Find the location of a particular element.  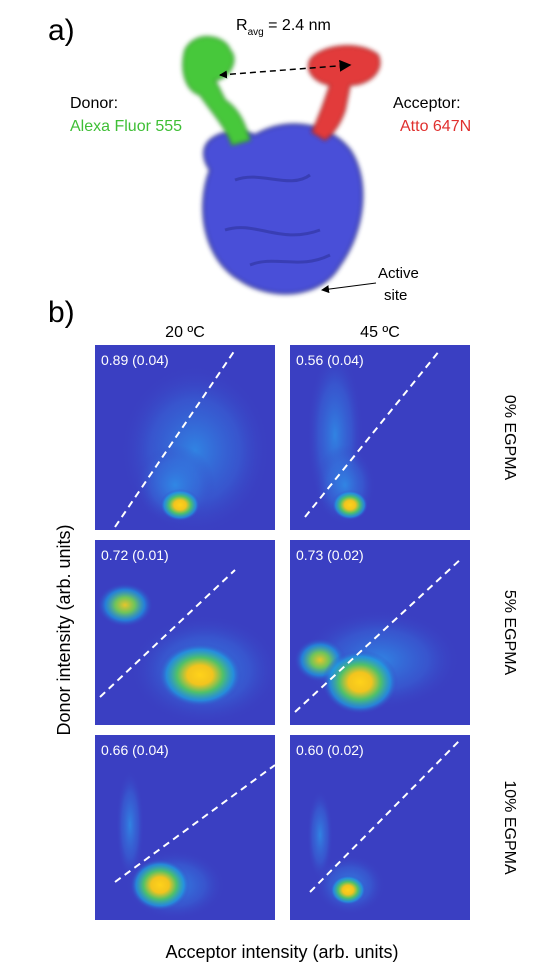

panel-label: b) is located at coordinates (61, 312).